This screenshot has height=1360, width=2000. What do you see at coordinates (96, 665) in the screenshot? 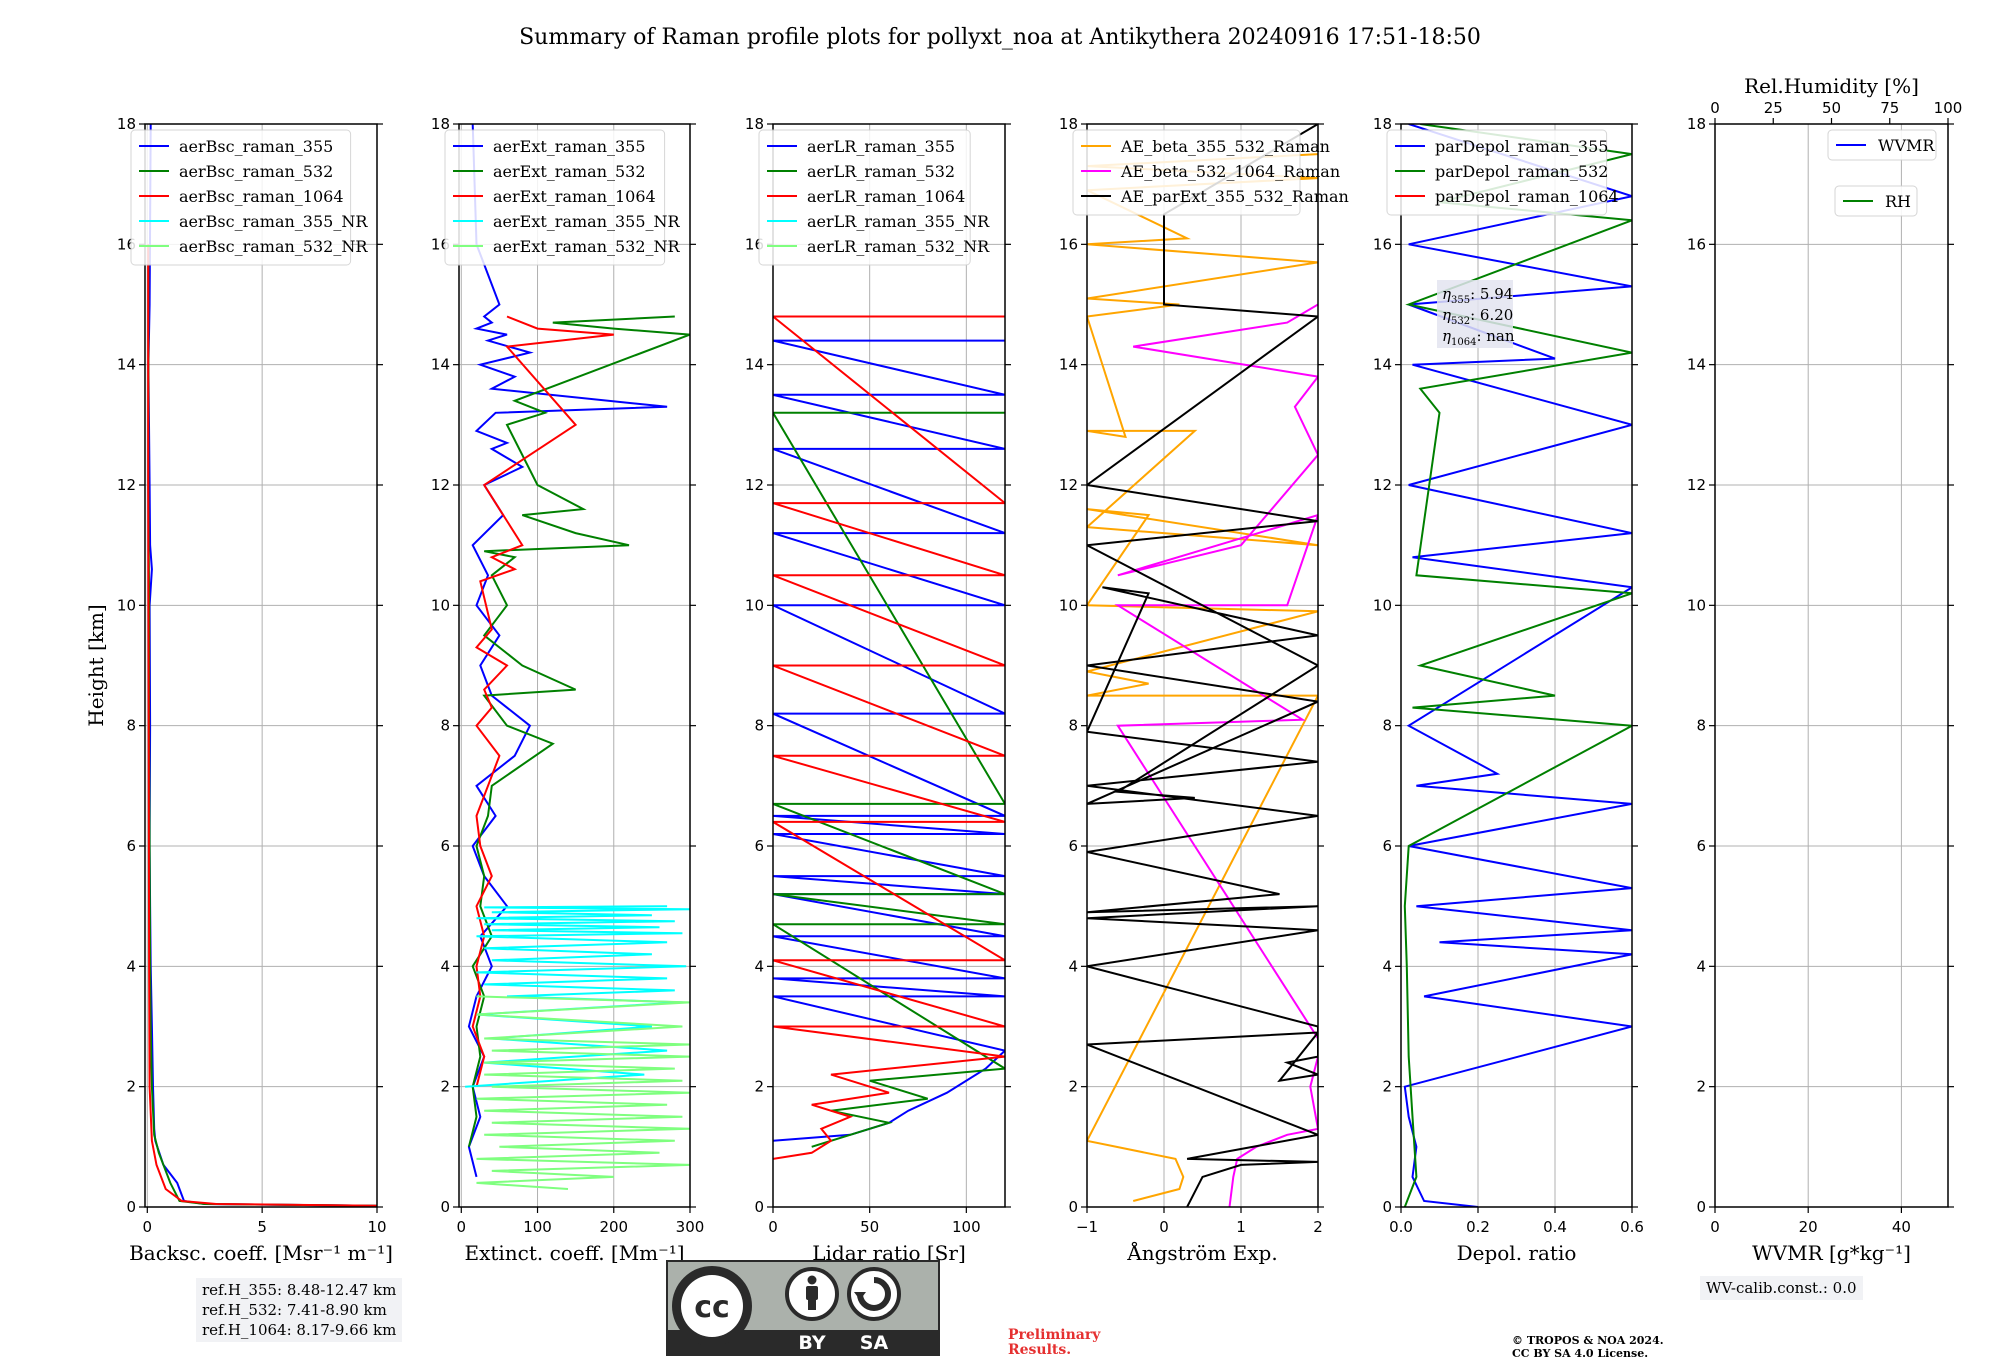
I see `y-axis-label: Height [km]` at bounding box center [96, 665].